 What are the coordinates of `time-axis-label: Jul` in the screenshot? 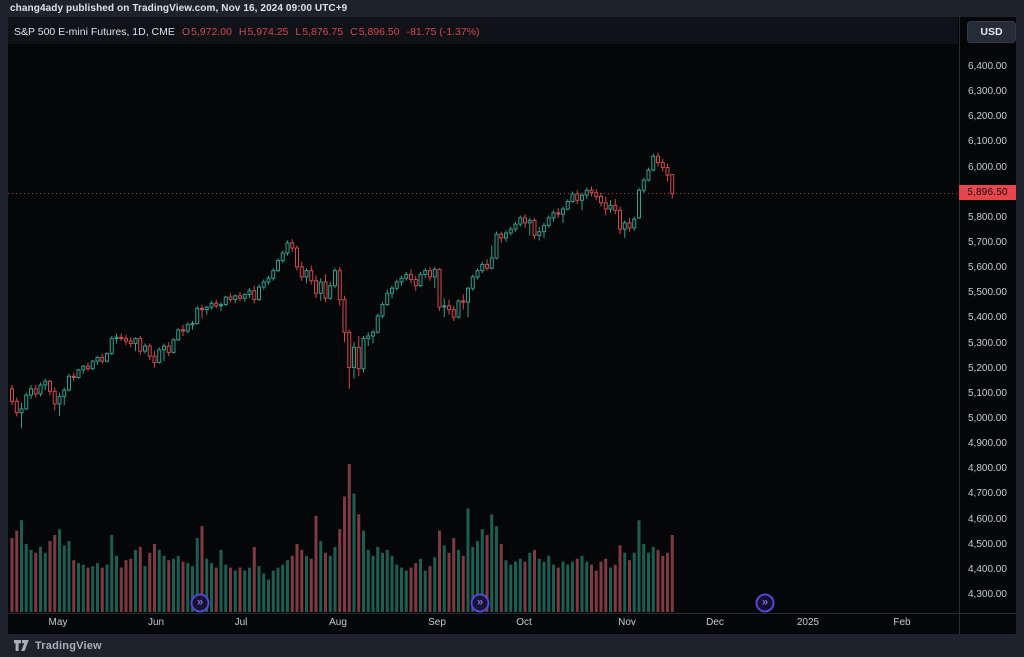 It's located at (241, 622).